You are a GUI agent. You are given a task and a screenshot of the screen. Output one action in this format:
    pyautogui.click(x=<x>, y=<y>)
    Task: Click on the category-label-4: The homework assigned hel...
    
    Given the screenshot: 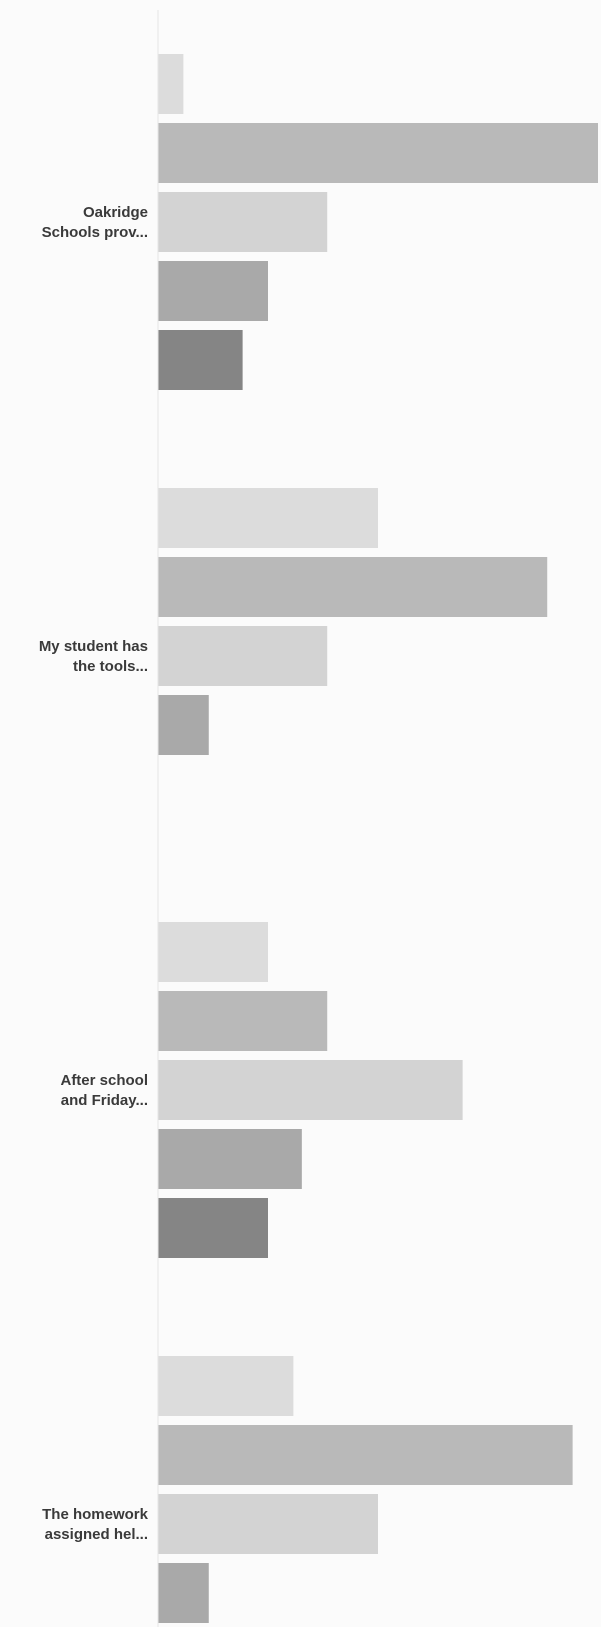 What is the action you would take?
    pyautogui.click(x=95, y=1524)
    